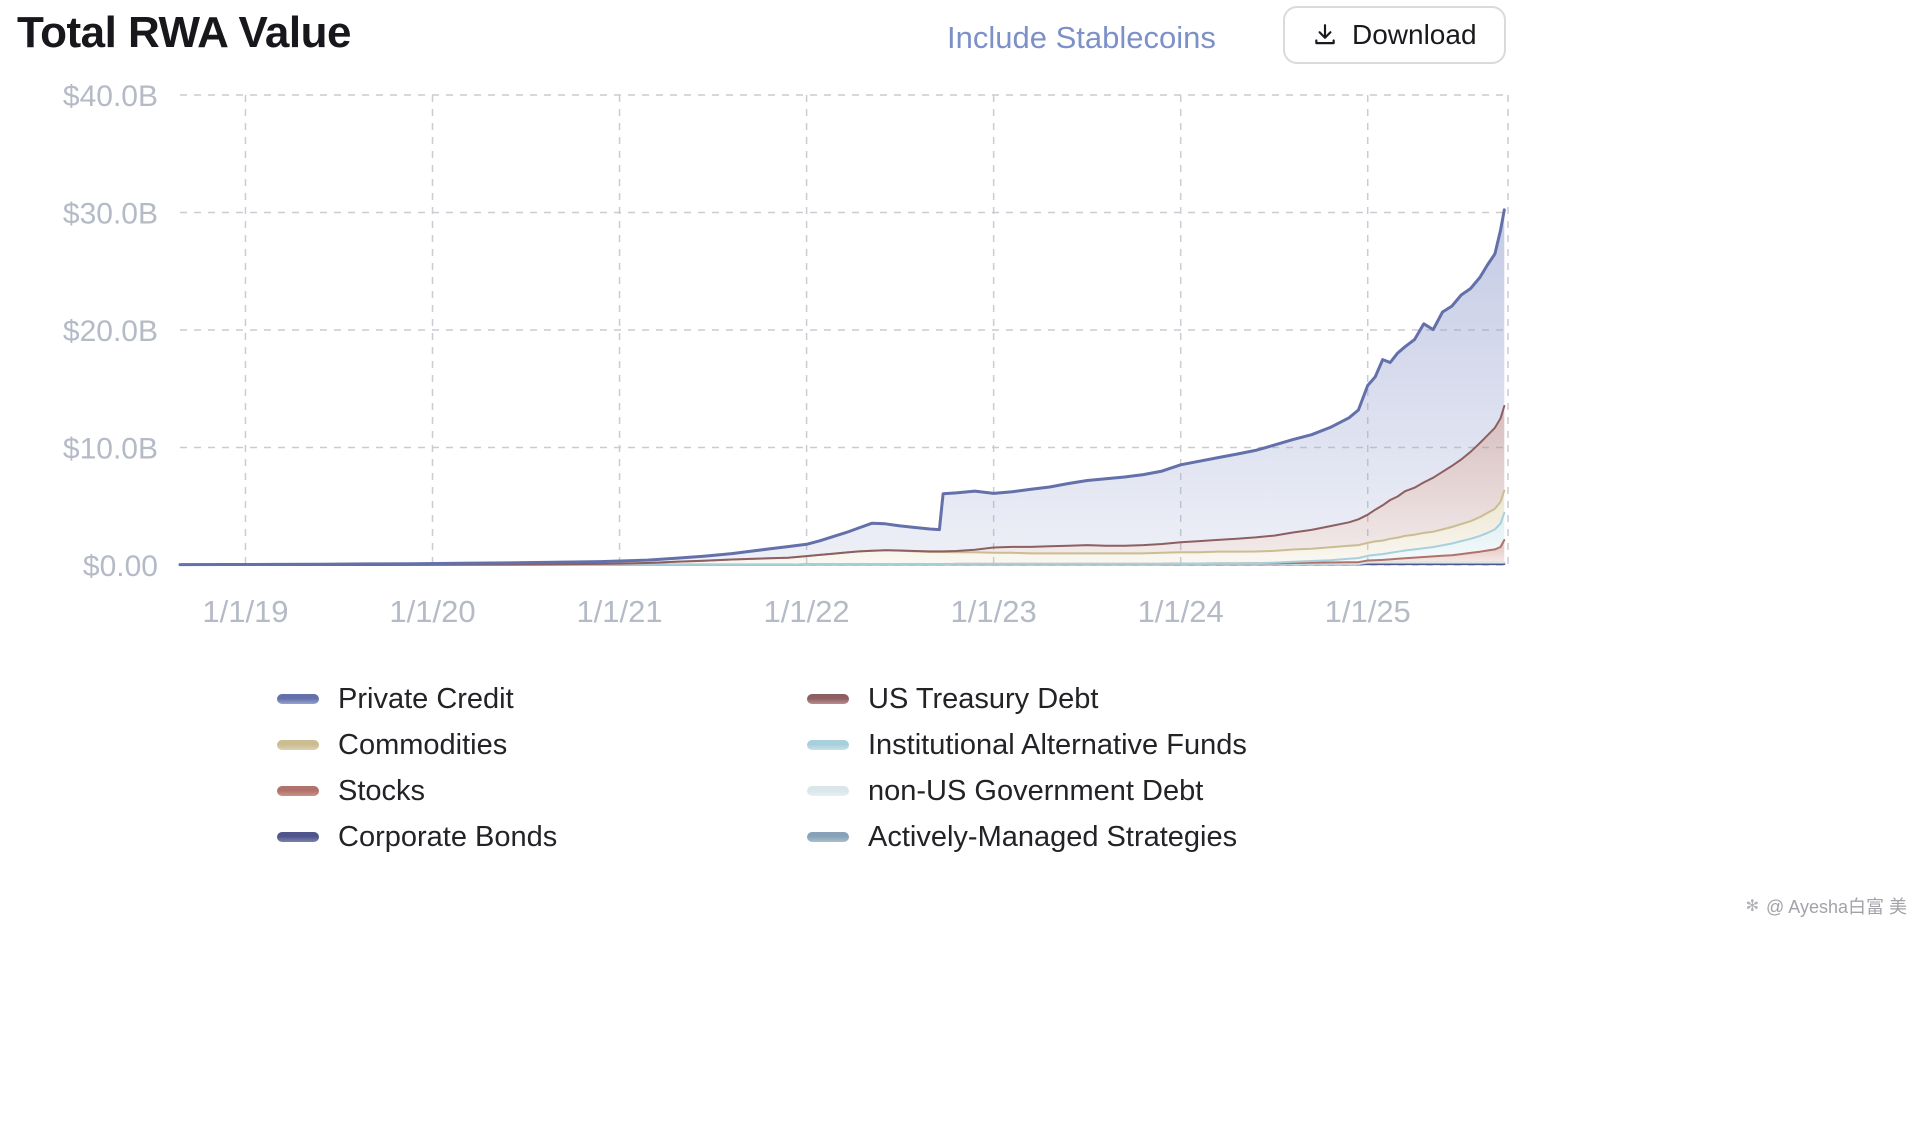 Image resolution: width=1920 pixels, height=1136 pixels. Describe the element at coordinates (828, 791) in the screenshot. I see `legend-swatch-non_us_gov` at that location.